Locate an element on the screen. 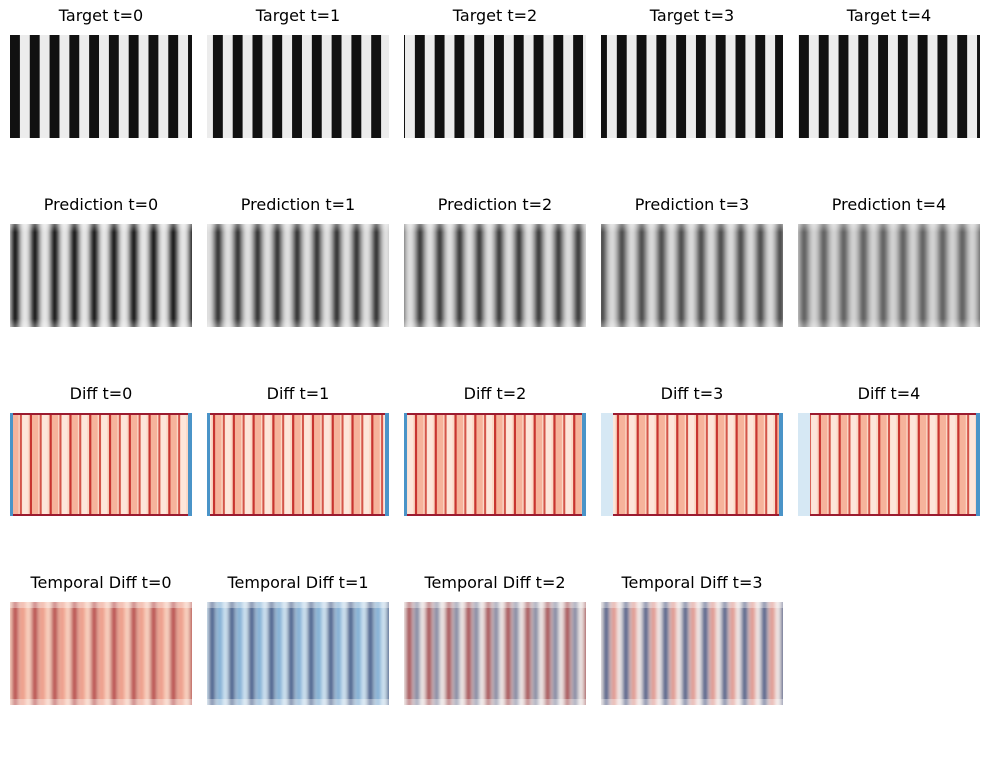 This screenshot has height=761, width=990. prediction-image is located at coordinates (889, 275).